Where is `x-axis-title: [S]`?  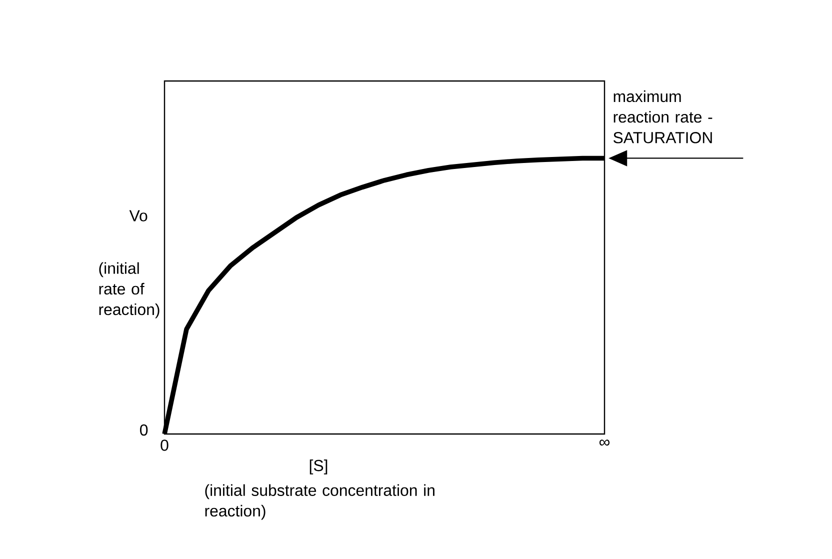 x-axis-title: [S] is located at coordinates (319, 467).